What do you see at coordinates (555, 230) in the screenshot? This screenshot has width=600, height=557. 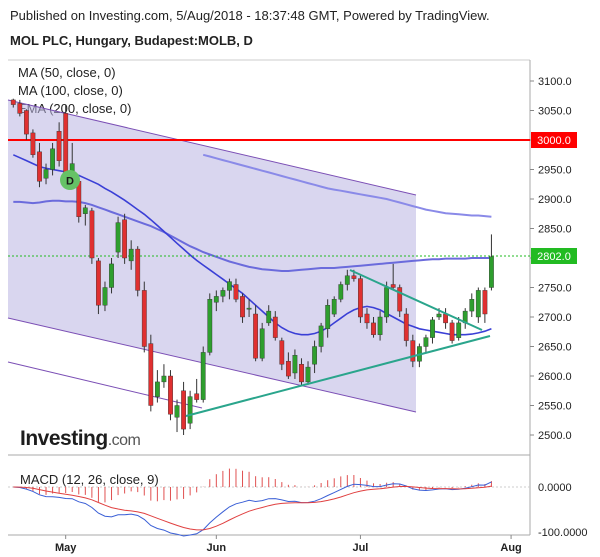 I see `y-tick-label: 2850.0` at bounding box center [555, 230].